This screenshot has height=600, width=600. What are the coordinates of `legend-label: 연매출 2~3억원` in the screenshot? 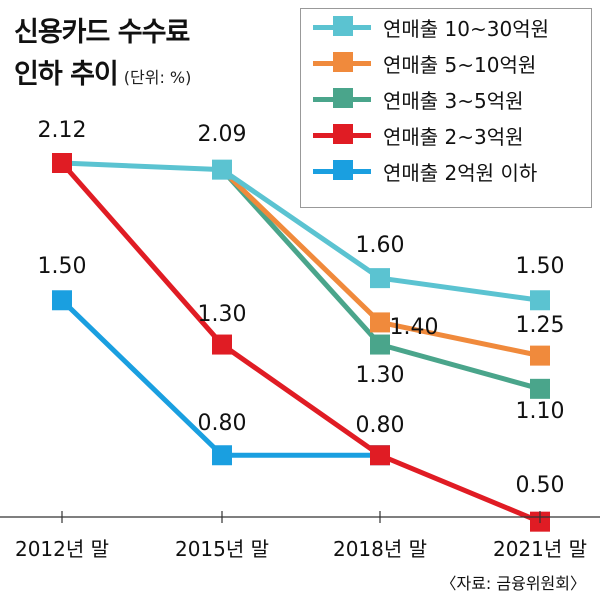 It's located at (453, 136).